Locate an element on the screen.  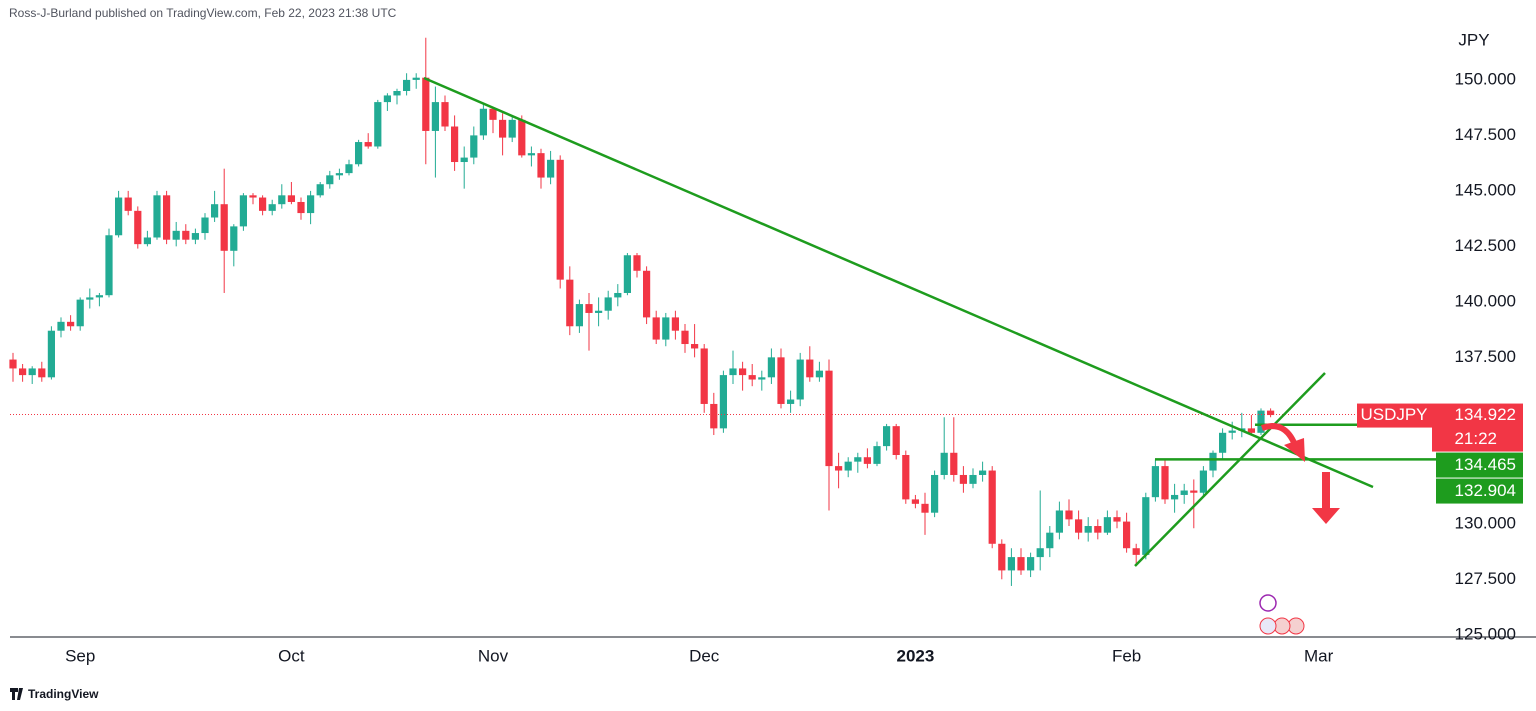
y-tick-label: 140.000 is located at coordinates (1485, 300).